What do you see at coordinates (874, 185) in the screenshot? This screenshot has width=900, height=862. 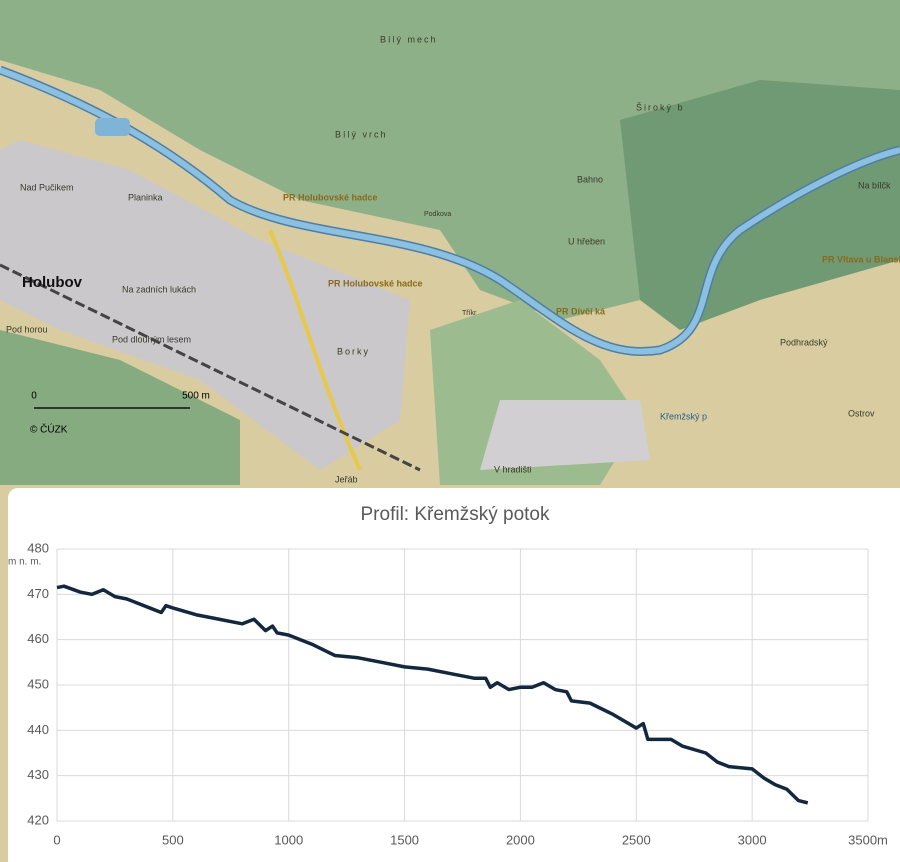 I see `map-label: Na bílčk` at bounding box center [874, 185].